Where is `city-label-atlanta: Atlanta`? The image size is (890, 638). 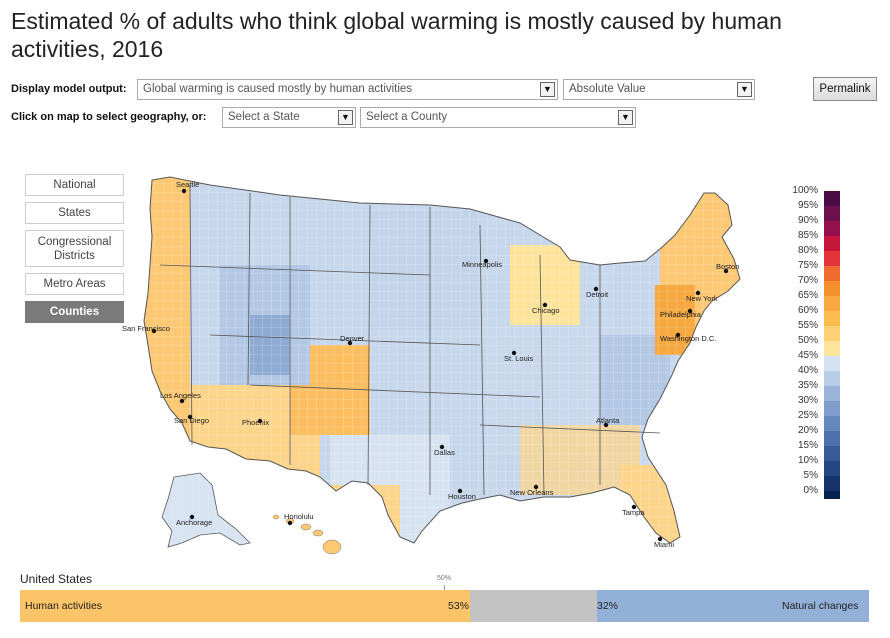 city-label-atlanta: Atlanta is located at coordinates (608, 420).